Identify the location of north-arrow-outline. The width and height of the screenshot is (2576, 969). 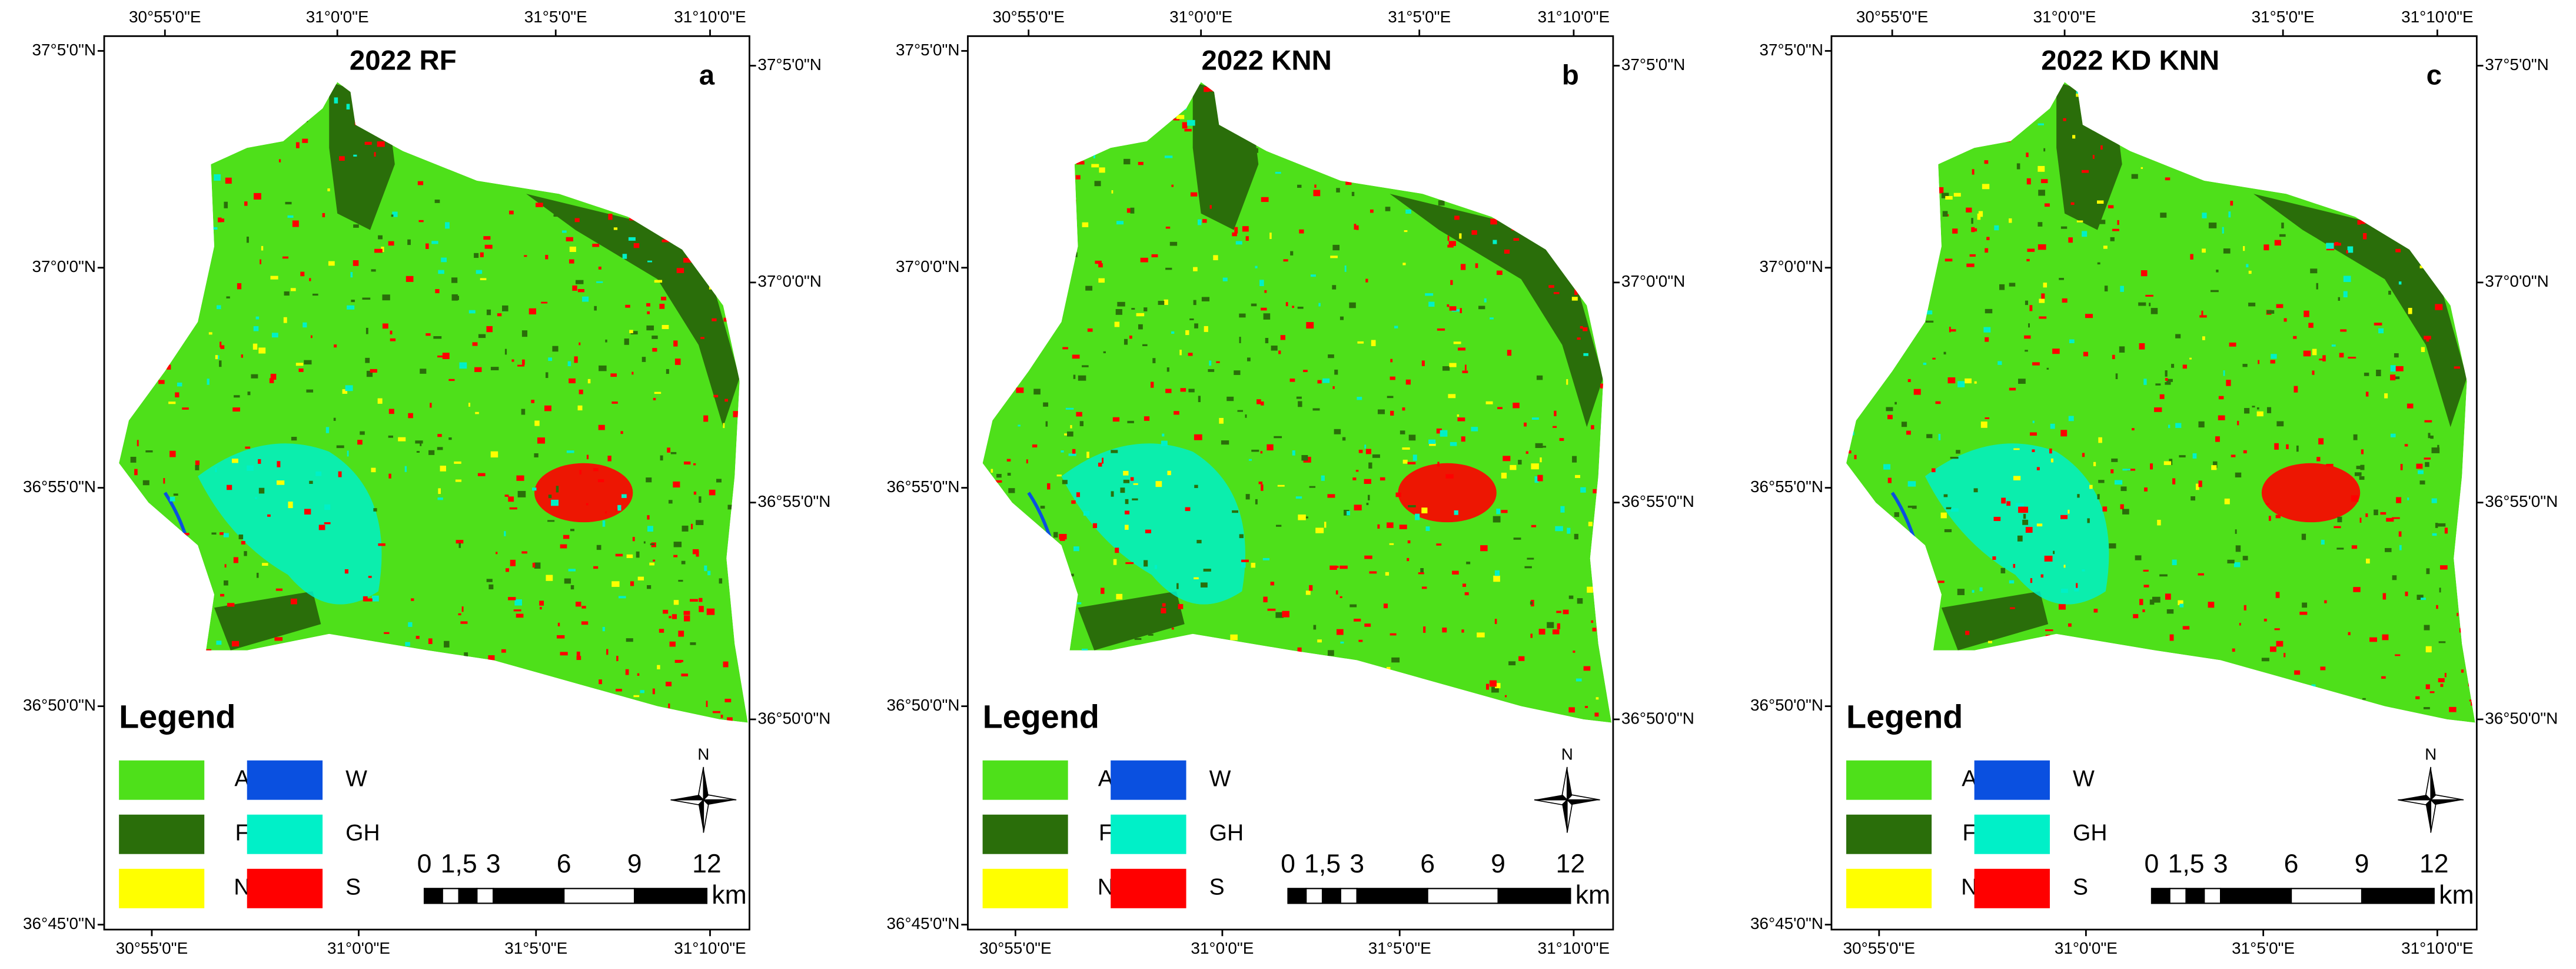
(2431, 800).